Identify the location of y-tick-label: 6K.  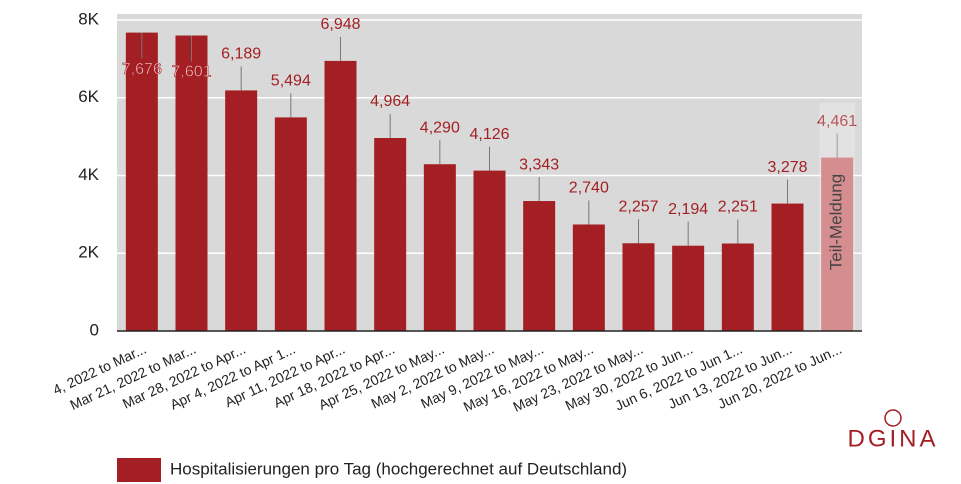
(88, 96).